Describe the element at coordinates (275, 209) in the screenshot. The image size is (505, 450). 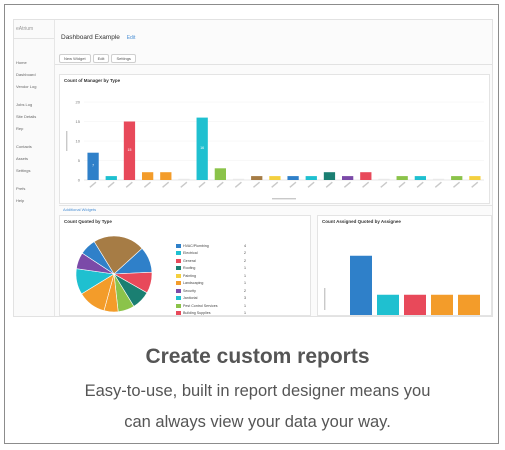
I see `additional-widgets-strip: Additional Widgets` at that location.